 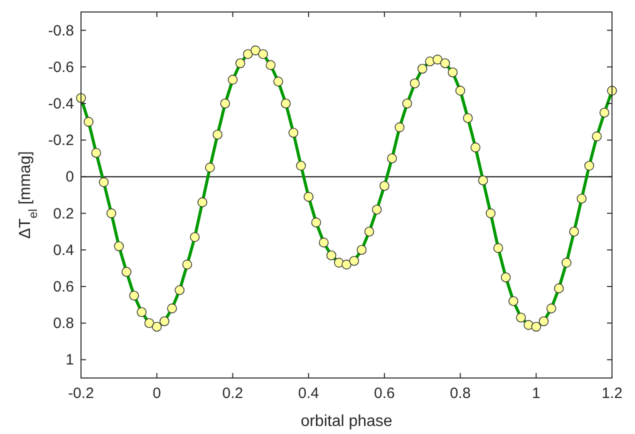 I want to click on y-tick-label: -0.6, so click(x=61, y=67).